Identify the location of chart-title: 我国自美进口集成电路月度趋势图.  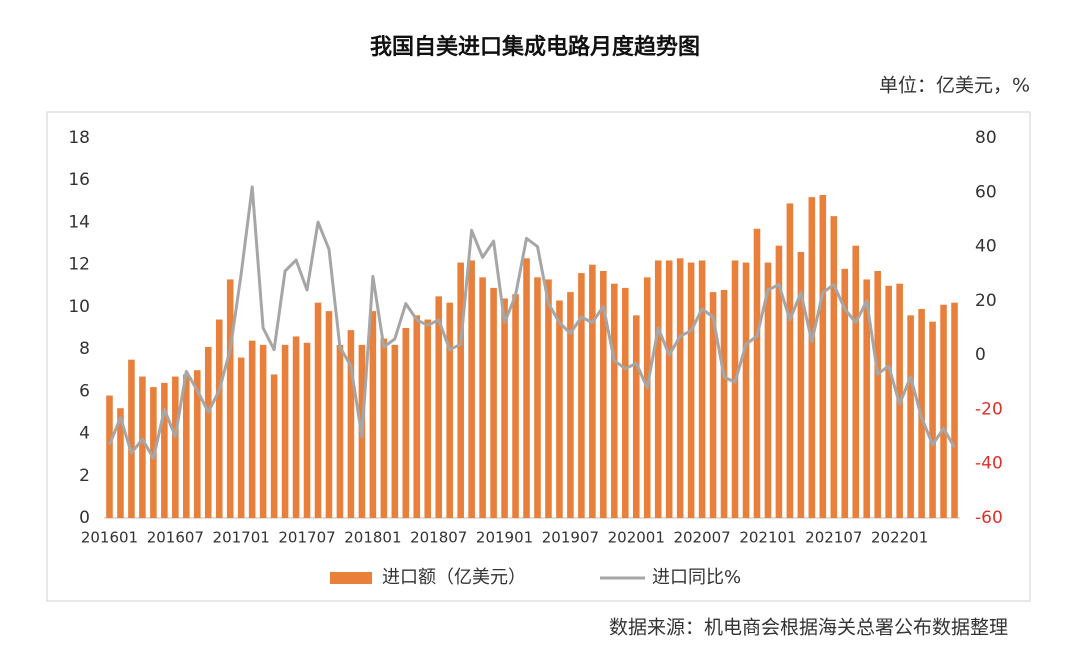
(535, 47).